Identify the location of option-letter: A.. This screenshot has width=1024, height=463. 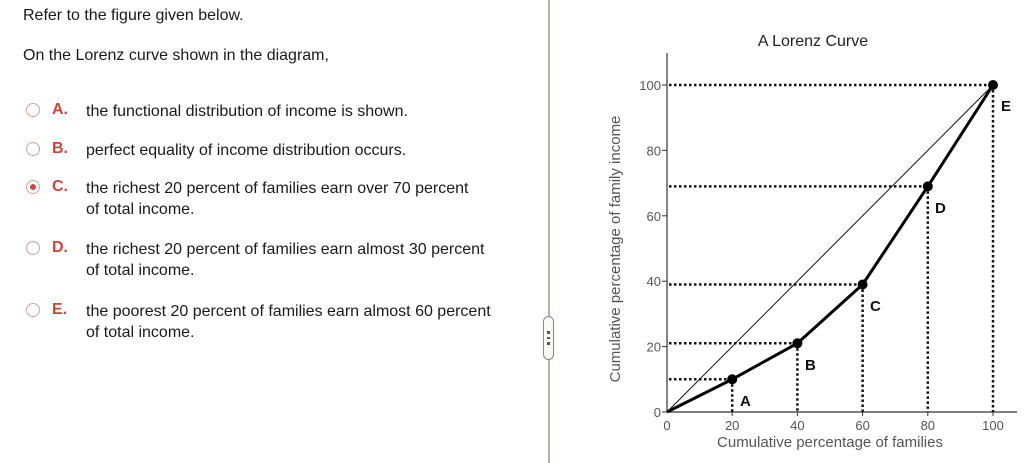
(60, 109).